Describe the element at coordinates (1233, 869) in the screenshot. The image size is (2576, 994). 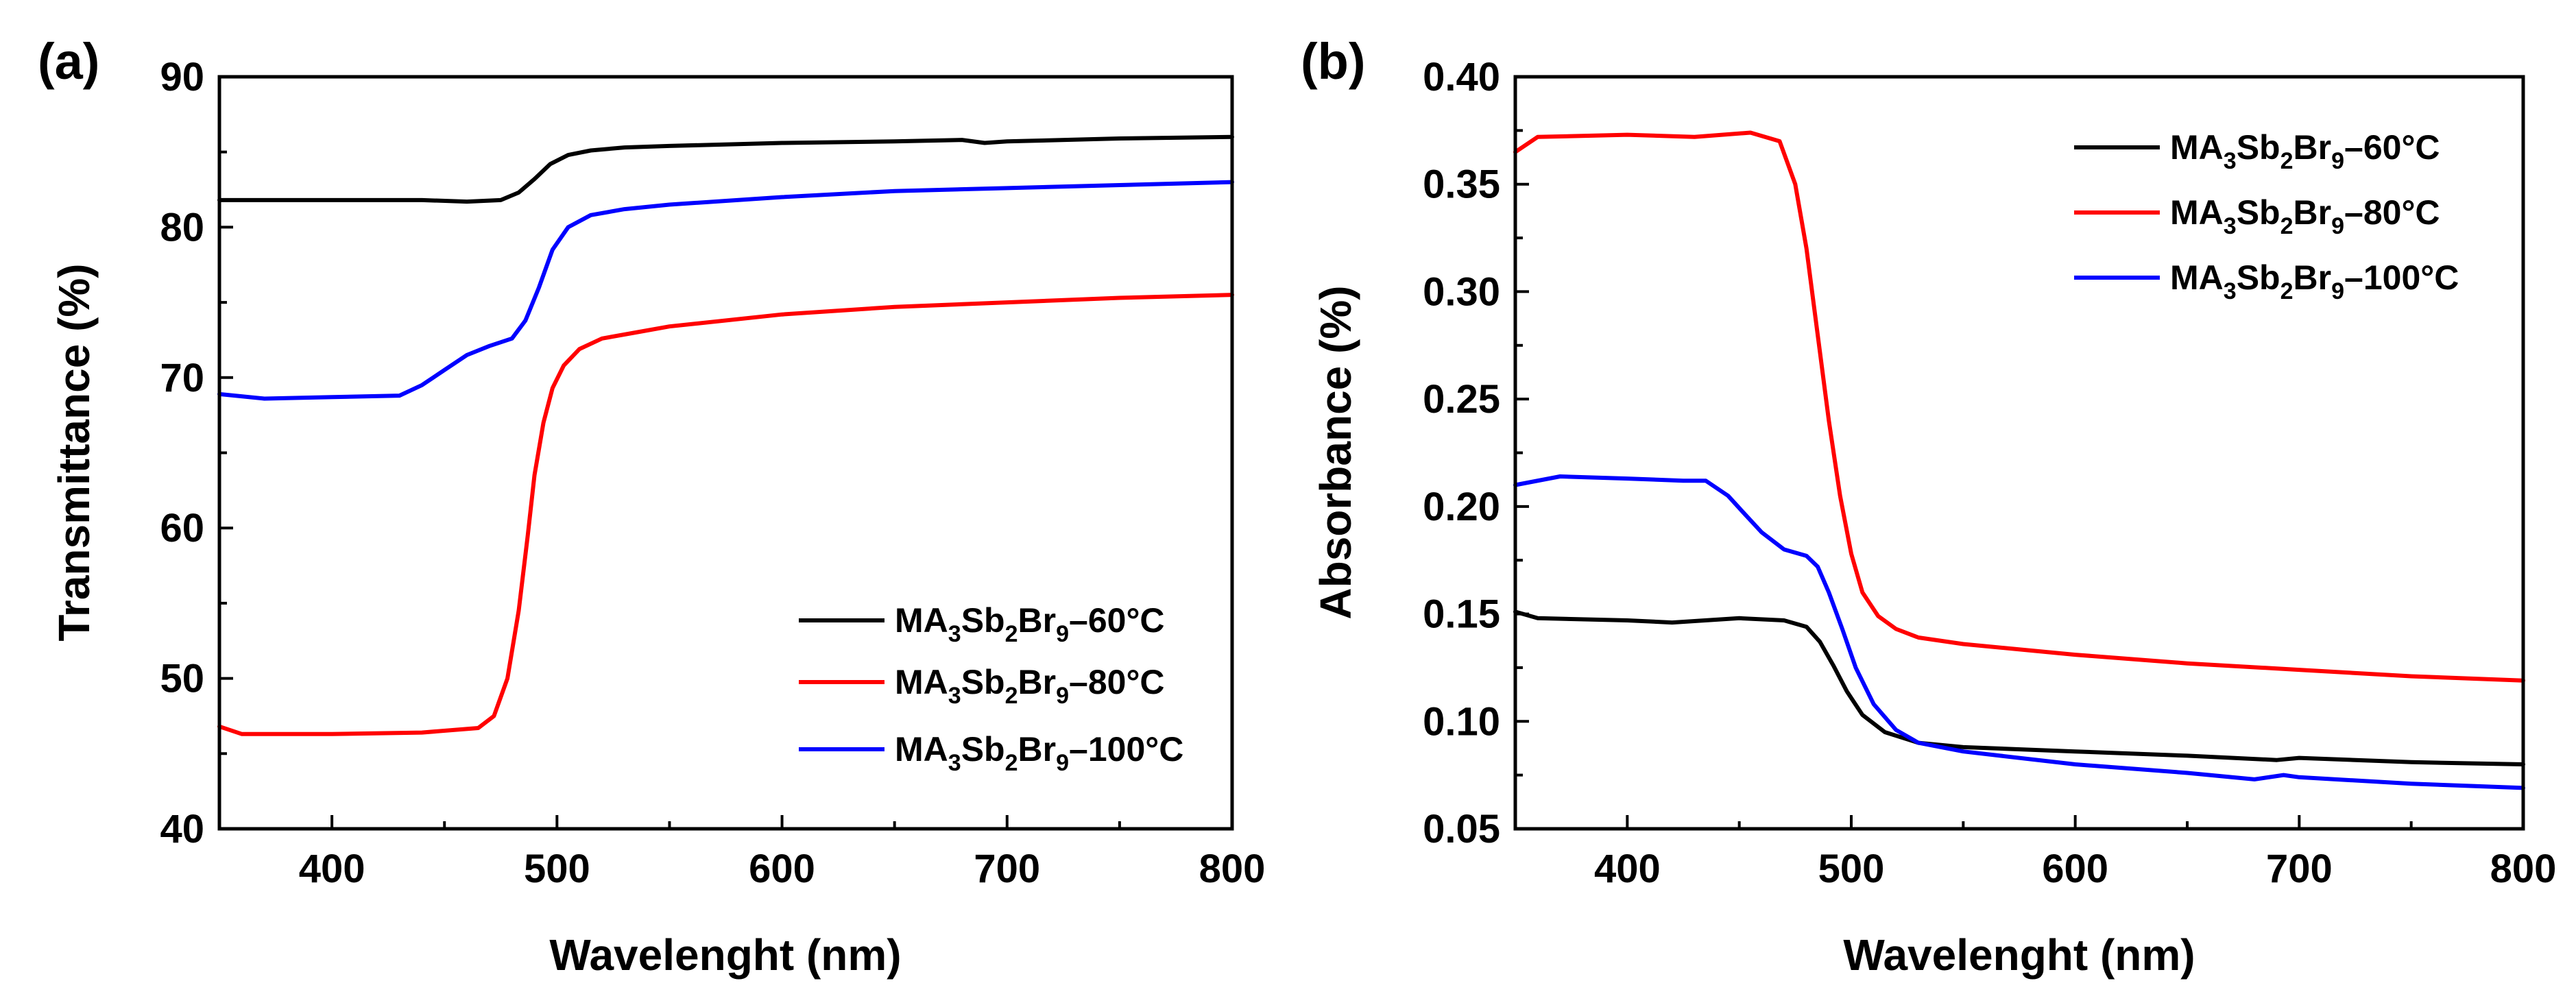
I see `panel-a-xtick-label: 800` at that location.